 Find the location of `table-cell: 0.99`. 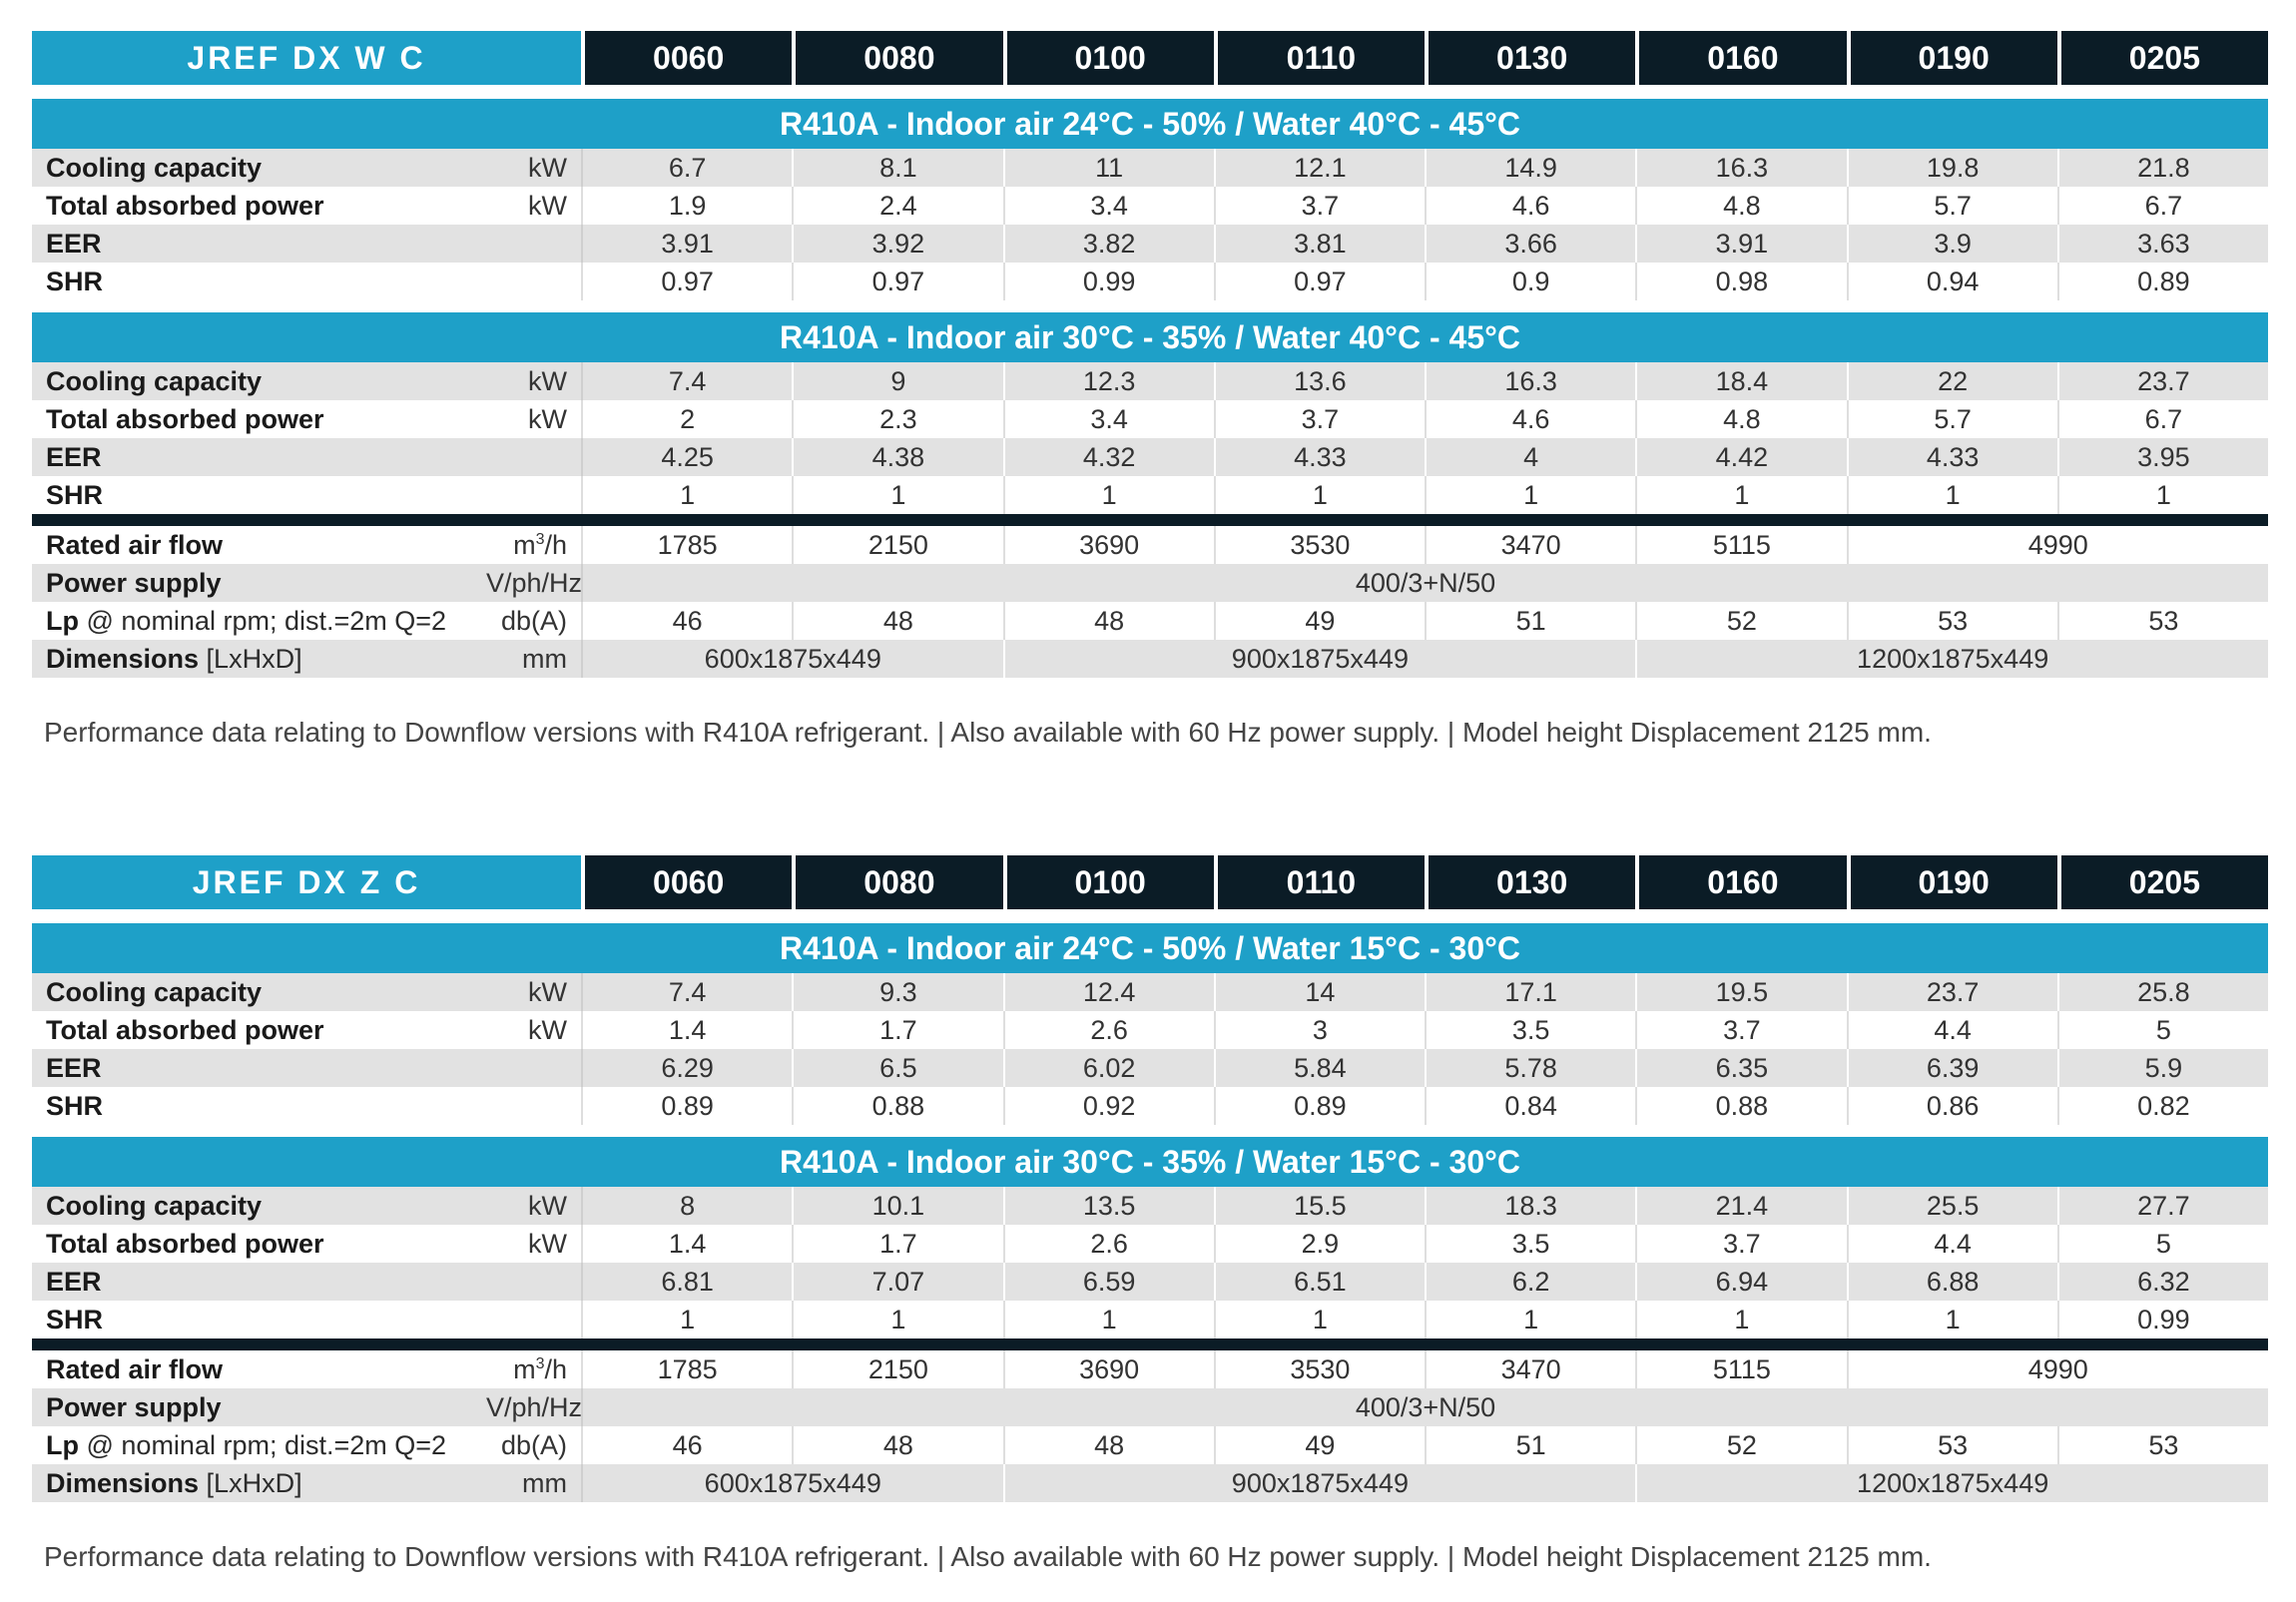

table-cell: 0.99 is located at coordinates (2163, 1319).